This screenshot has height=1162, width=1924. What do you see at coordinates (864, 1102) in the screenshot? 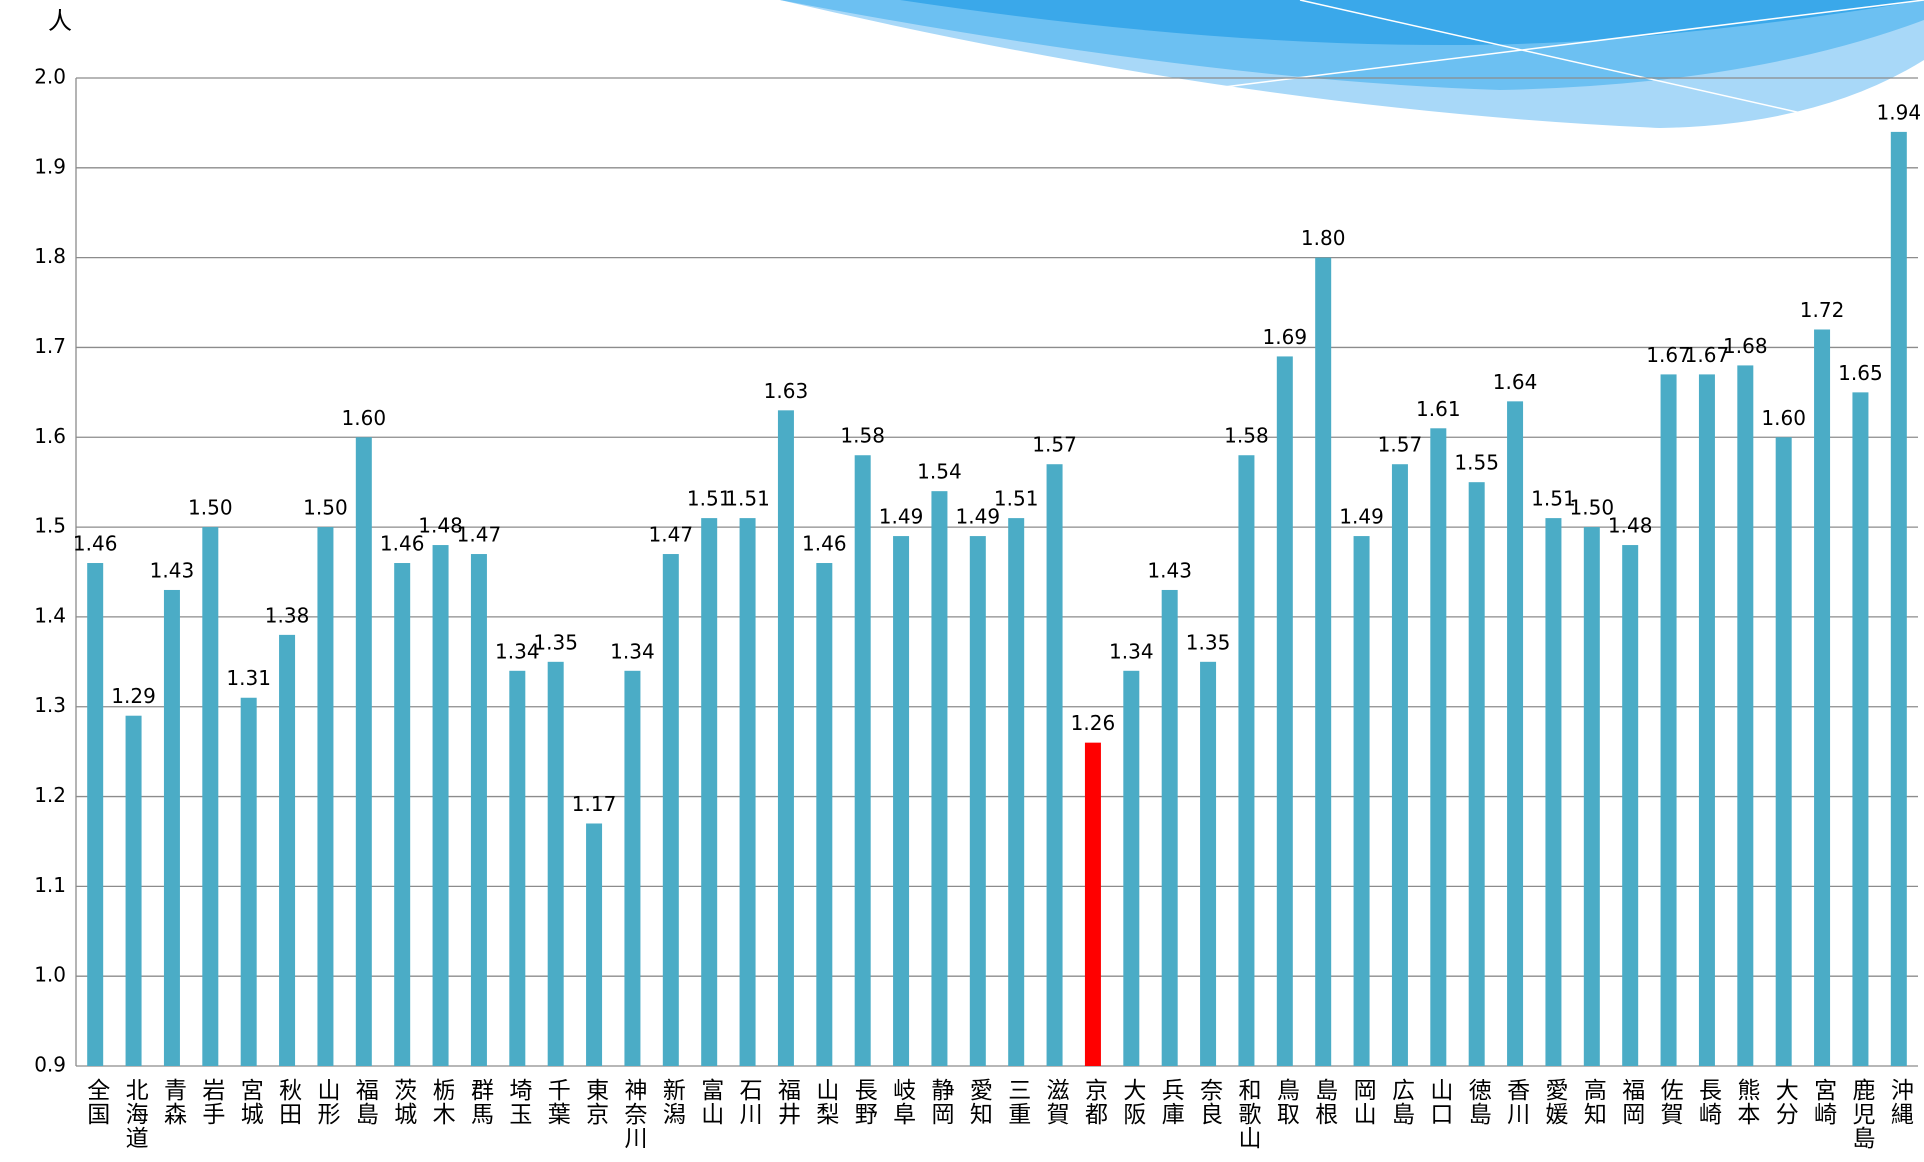
I see `x-tick-label: 長野` at bounding box center [864, 1102].